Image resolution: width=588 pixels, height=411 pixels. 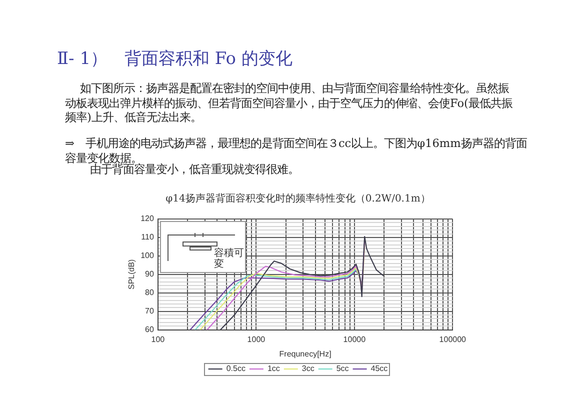 I want to click on y-tick-label: 110, so click(x=147, y=237).